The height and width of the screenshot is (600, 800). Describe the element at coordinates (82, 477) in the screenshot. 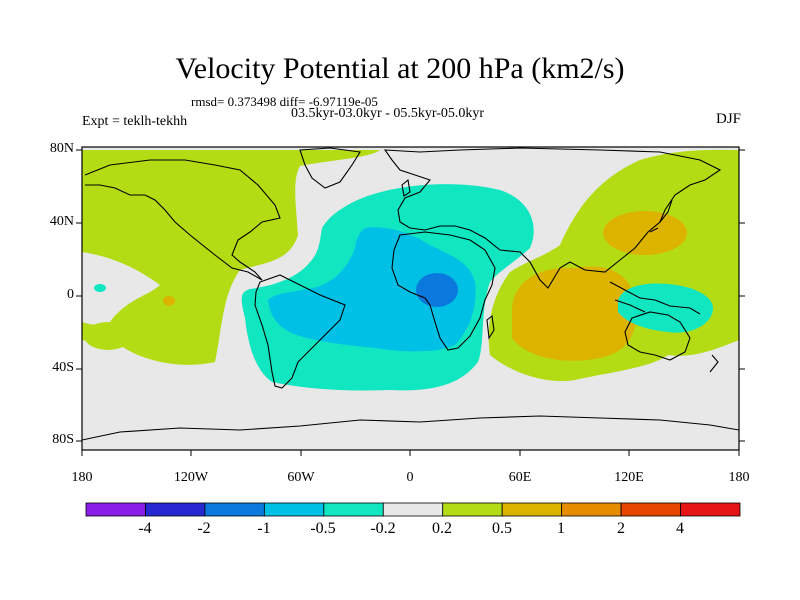

I see `lon-label-180-west: 180` at that location.